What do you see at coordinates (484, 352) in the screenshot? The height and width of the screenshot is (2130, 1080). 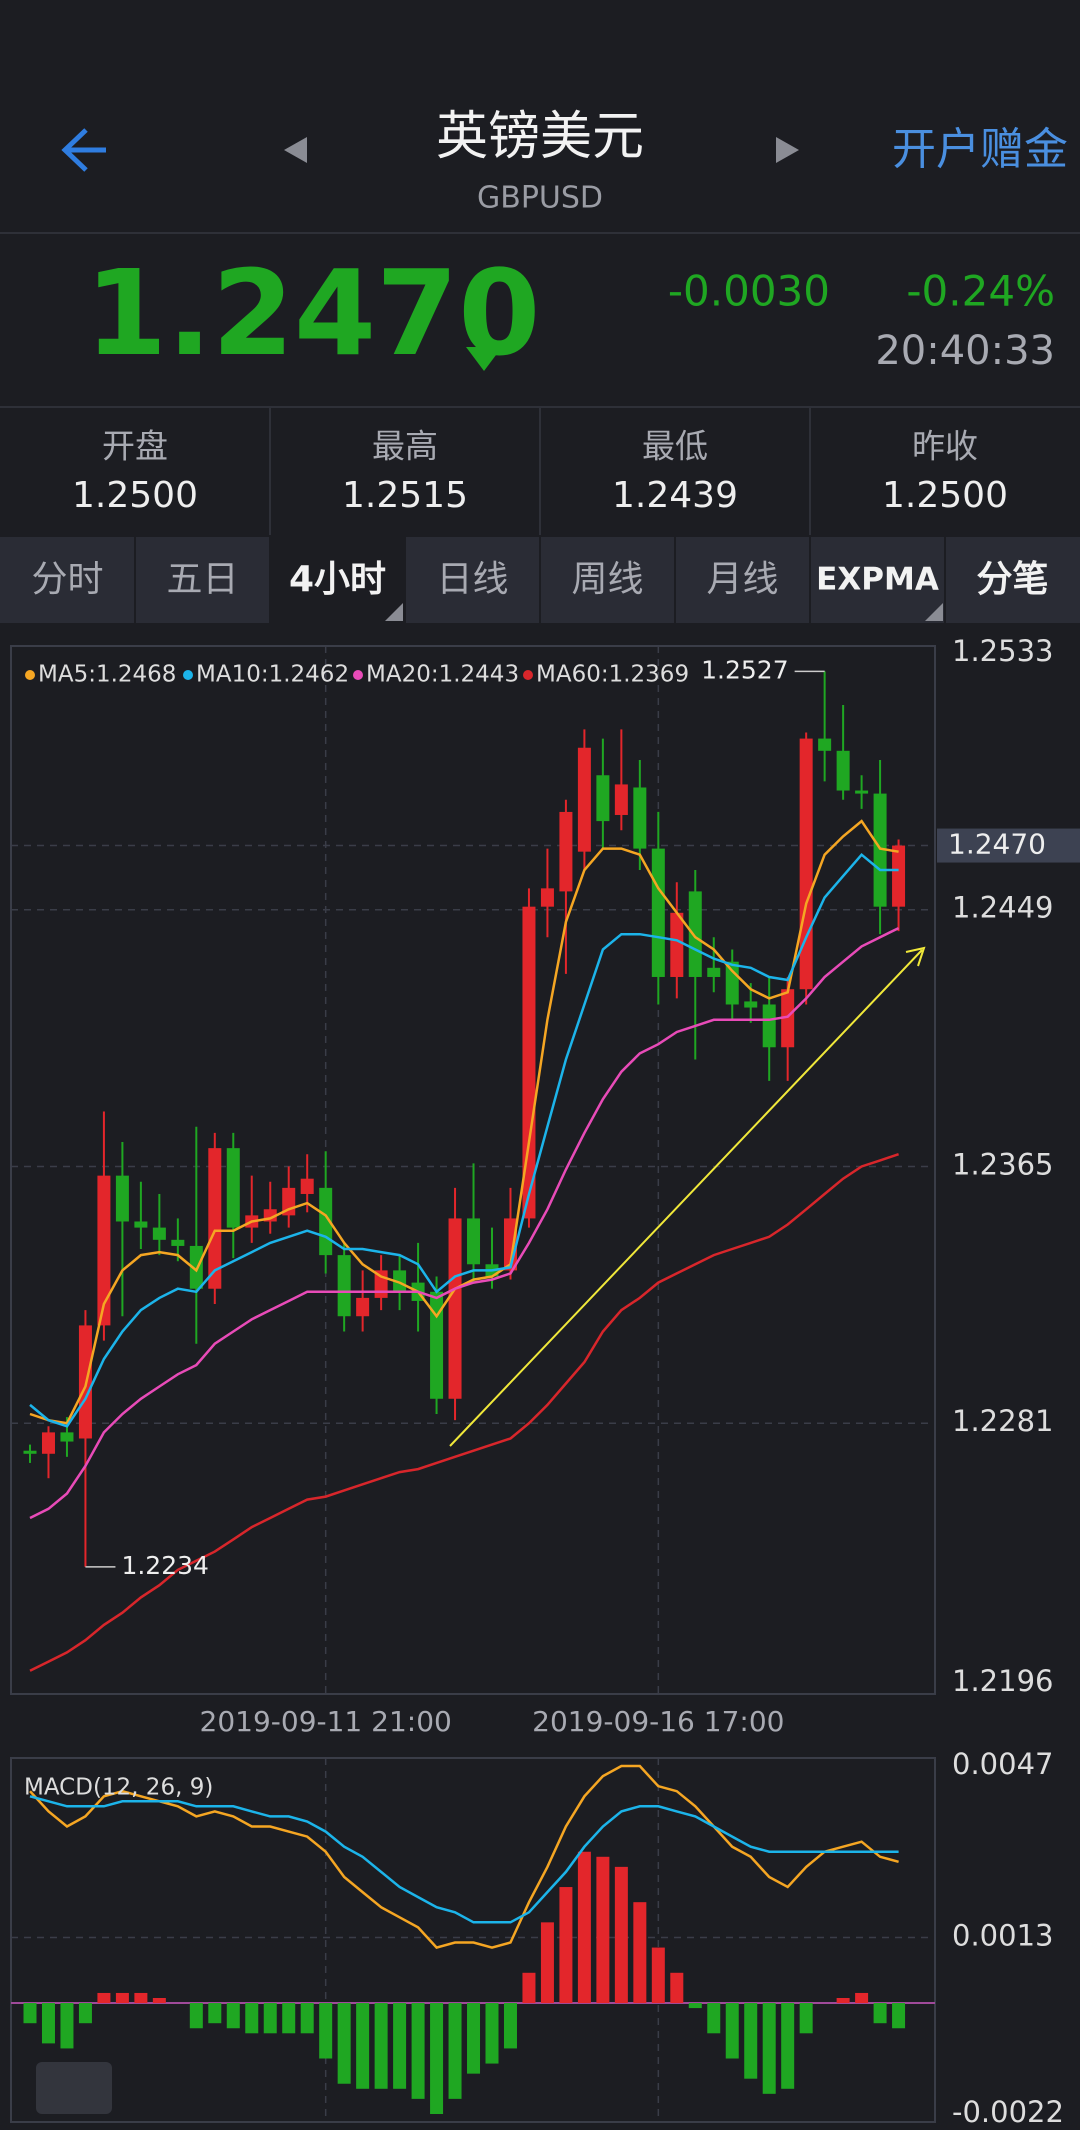 I see `down-arrow` at bounding box center [484, 352].